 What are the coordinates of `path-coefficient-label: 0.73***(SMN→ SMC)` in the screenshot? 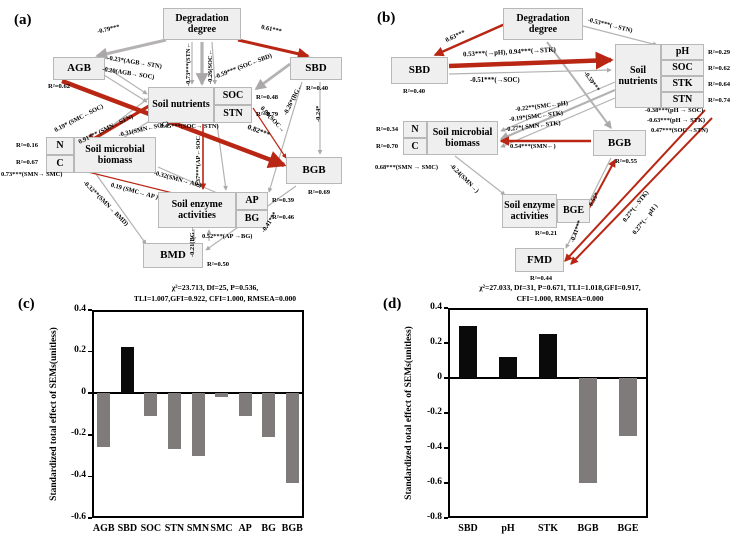 It's located at (32, 174).